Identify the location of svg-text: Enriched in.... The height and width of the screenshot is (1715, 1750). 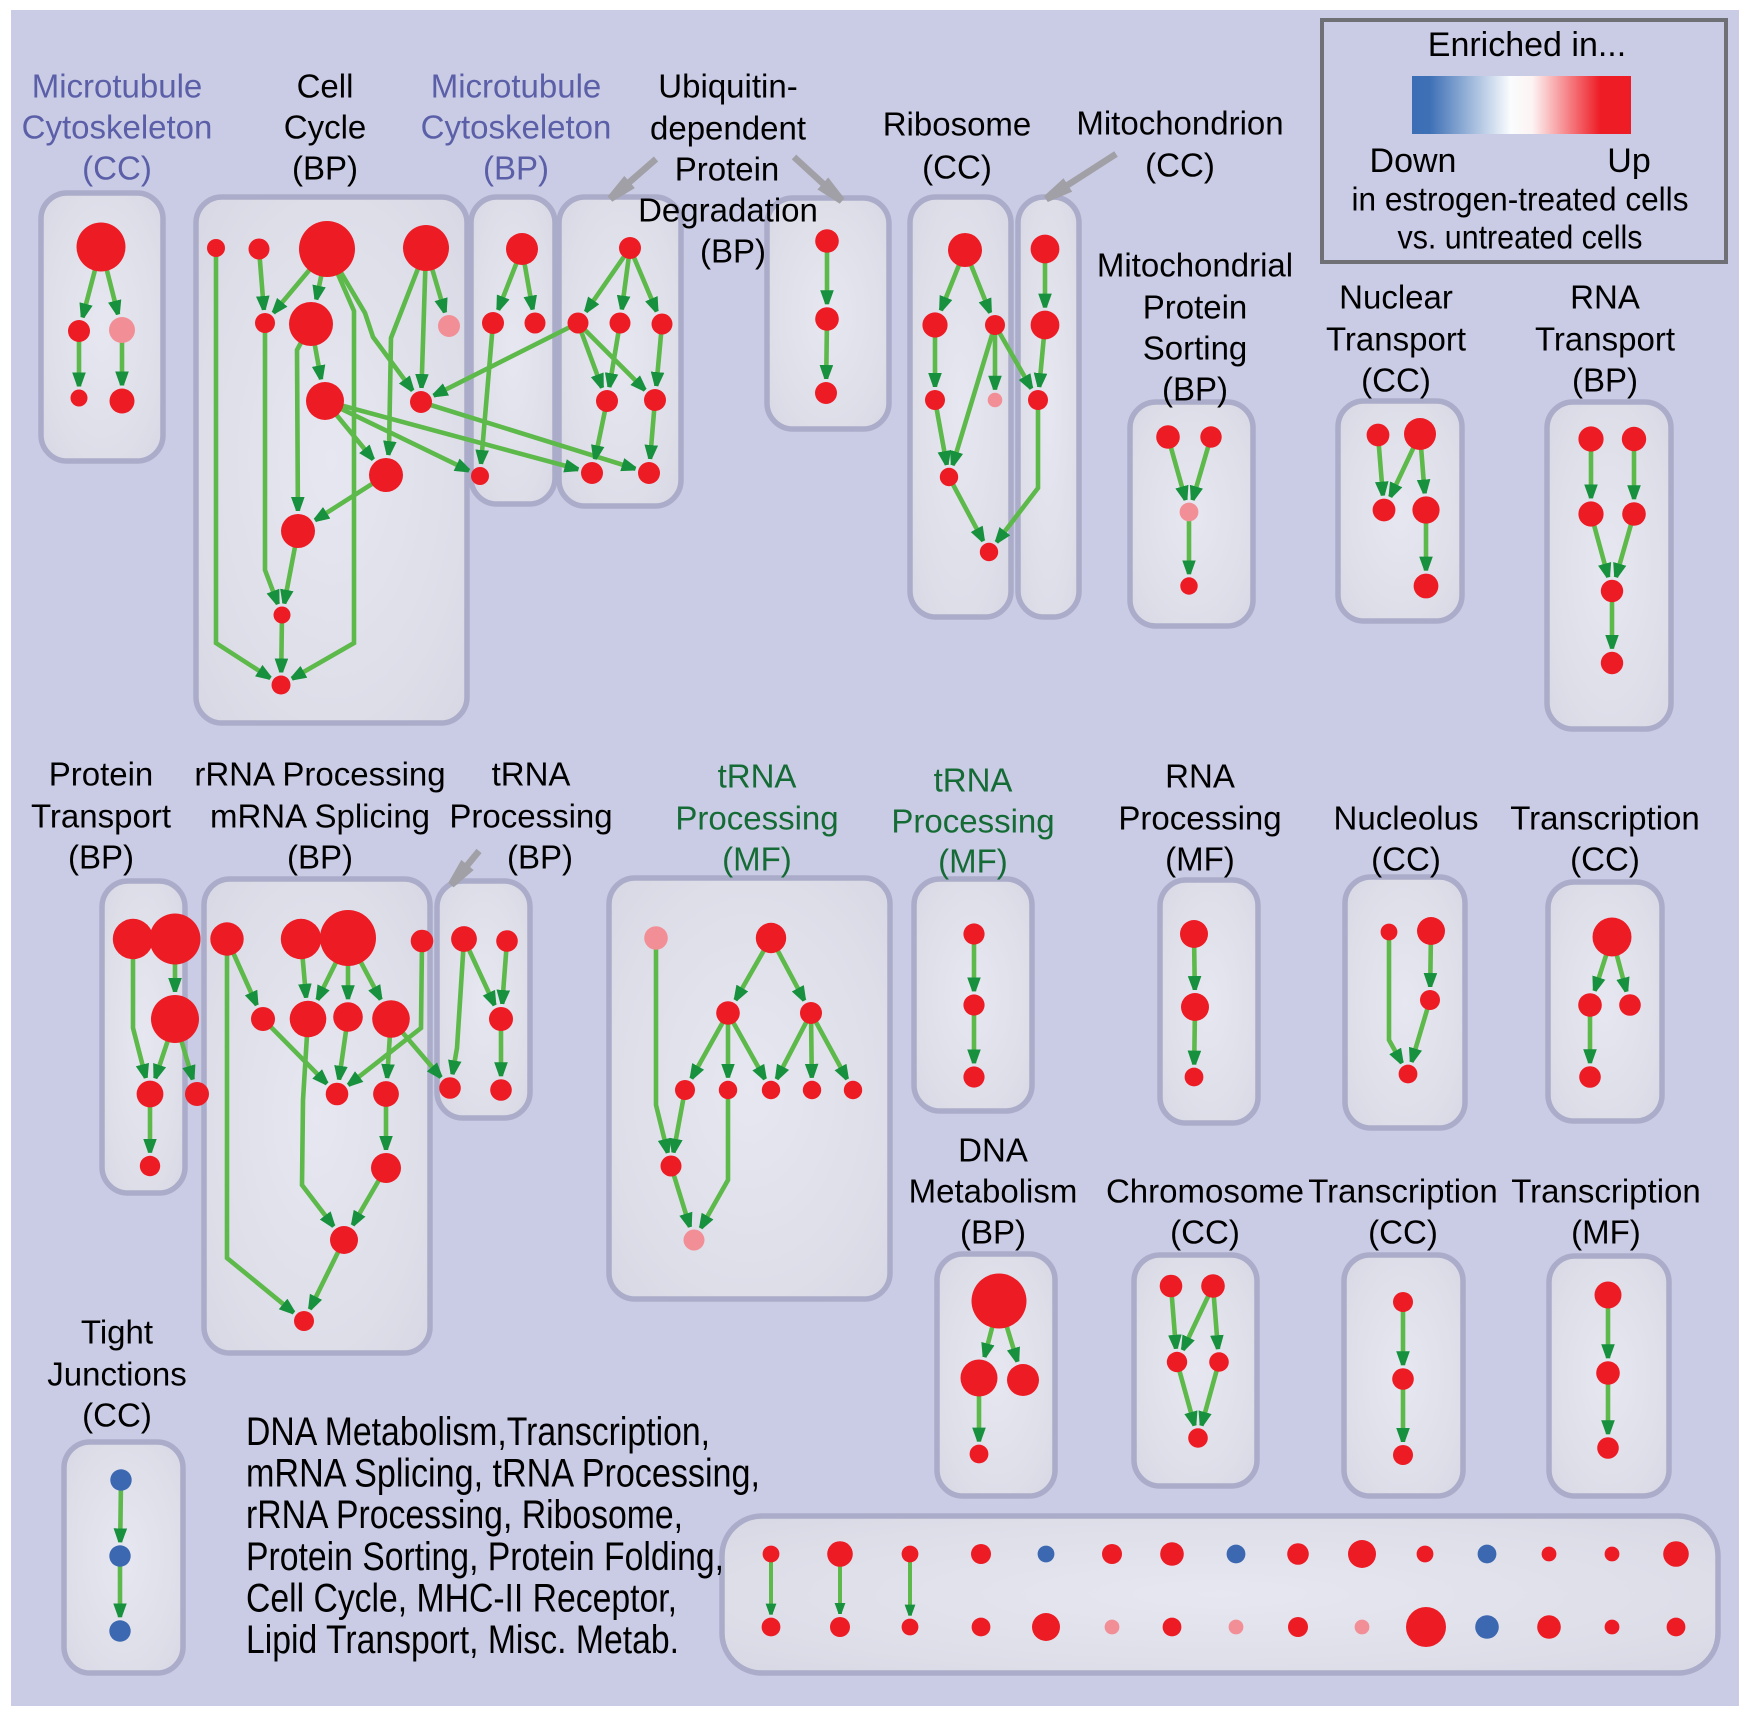
(1527, 45).